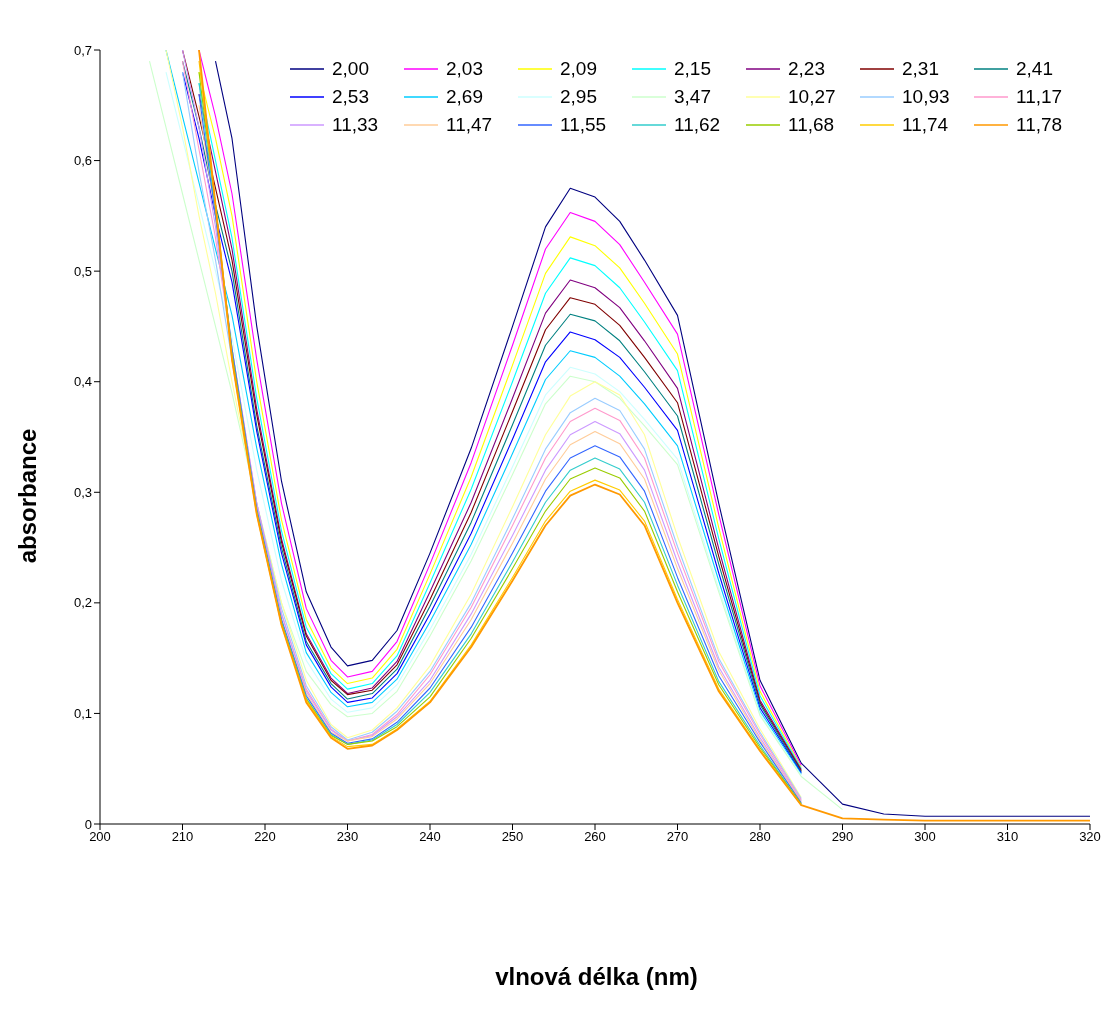 The image size is (1111, 1035). Describe the element at coordinates (926, 97) in the screenshot. I see `legend-label: 10,93` at that location.